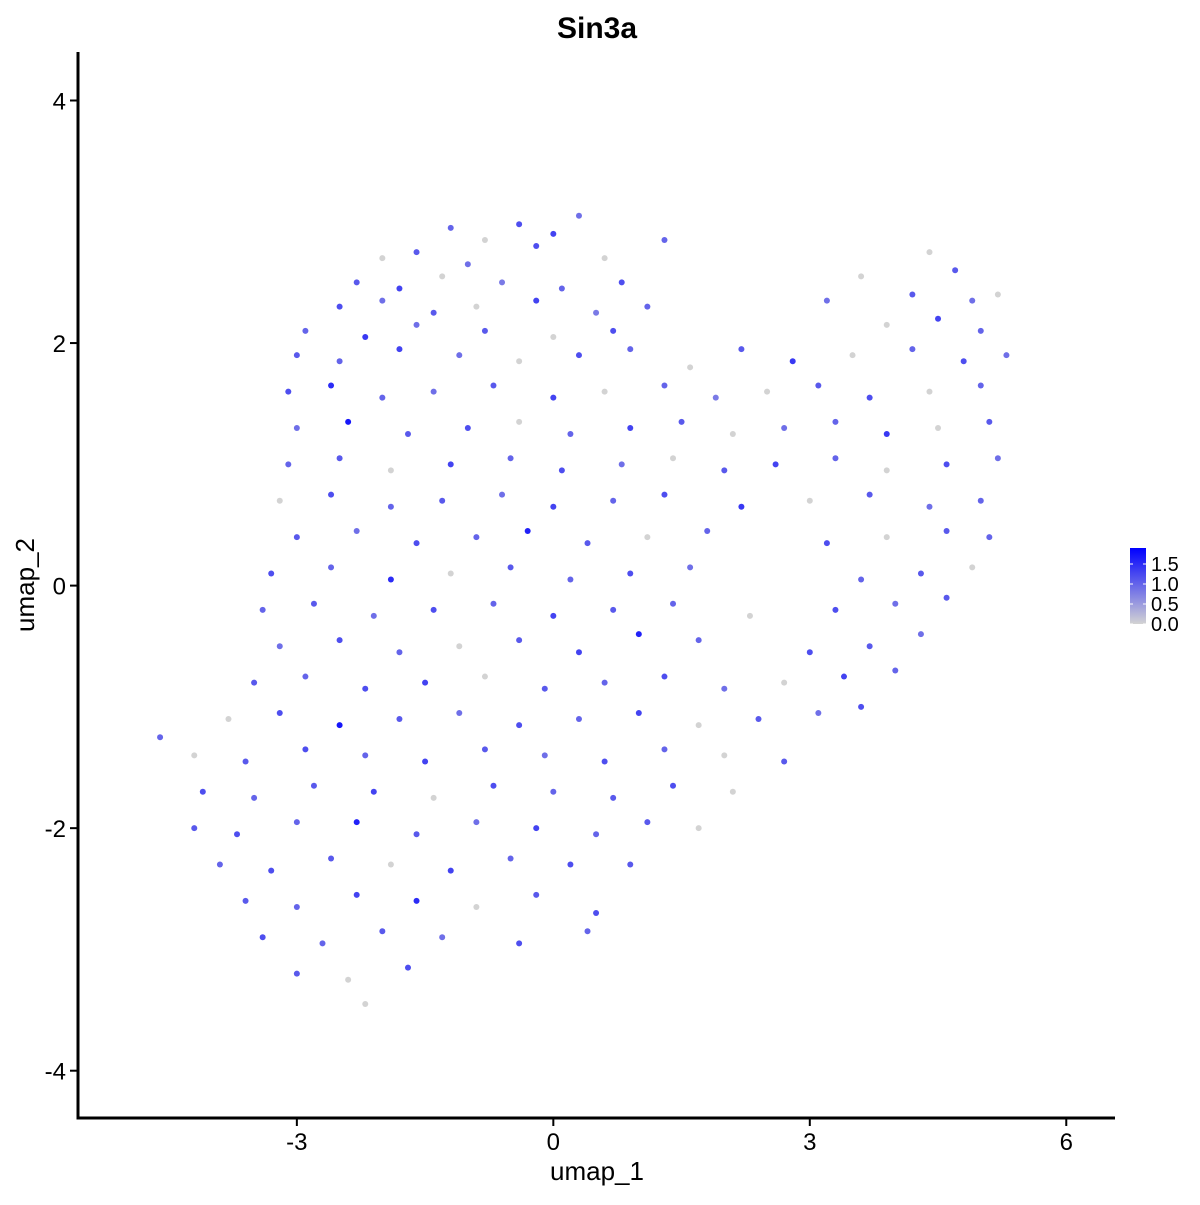  What do you see at coordinates (55, 1072) in the screenshot?
I see `y-tick-label: -4` at bounding box center [55, 1072].